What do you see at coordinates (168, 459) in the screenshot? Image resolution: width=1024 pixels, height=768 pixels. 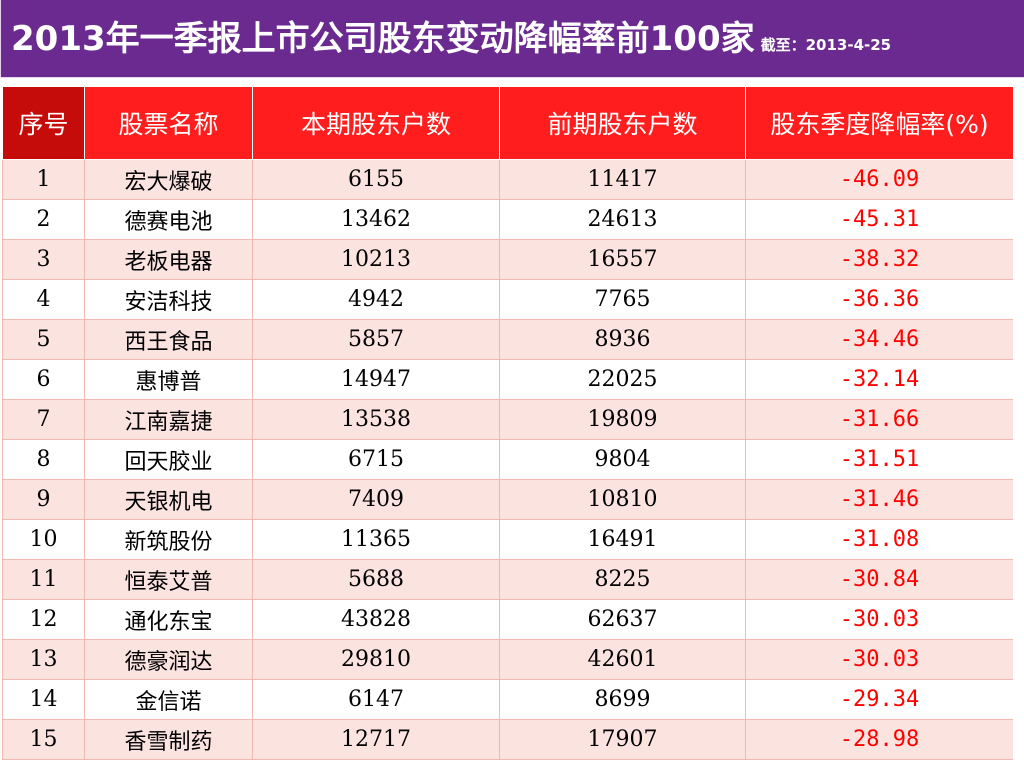 I see `cell-stock-name: 回天胶业` at bounding box center [168, 459].